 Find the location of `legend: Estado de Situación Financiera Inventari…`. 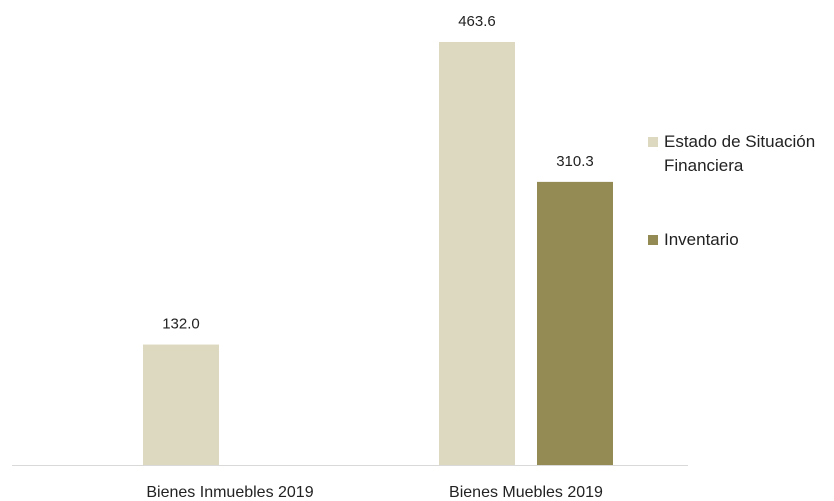

legend: Estado de Situación Financiera Inventari… is located at coordinates (741, 191).